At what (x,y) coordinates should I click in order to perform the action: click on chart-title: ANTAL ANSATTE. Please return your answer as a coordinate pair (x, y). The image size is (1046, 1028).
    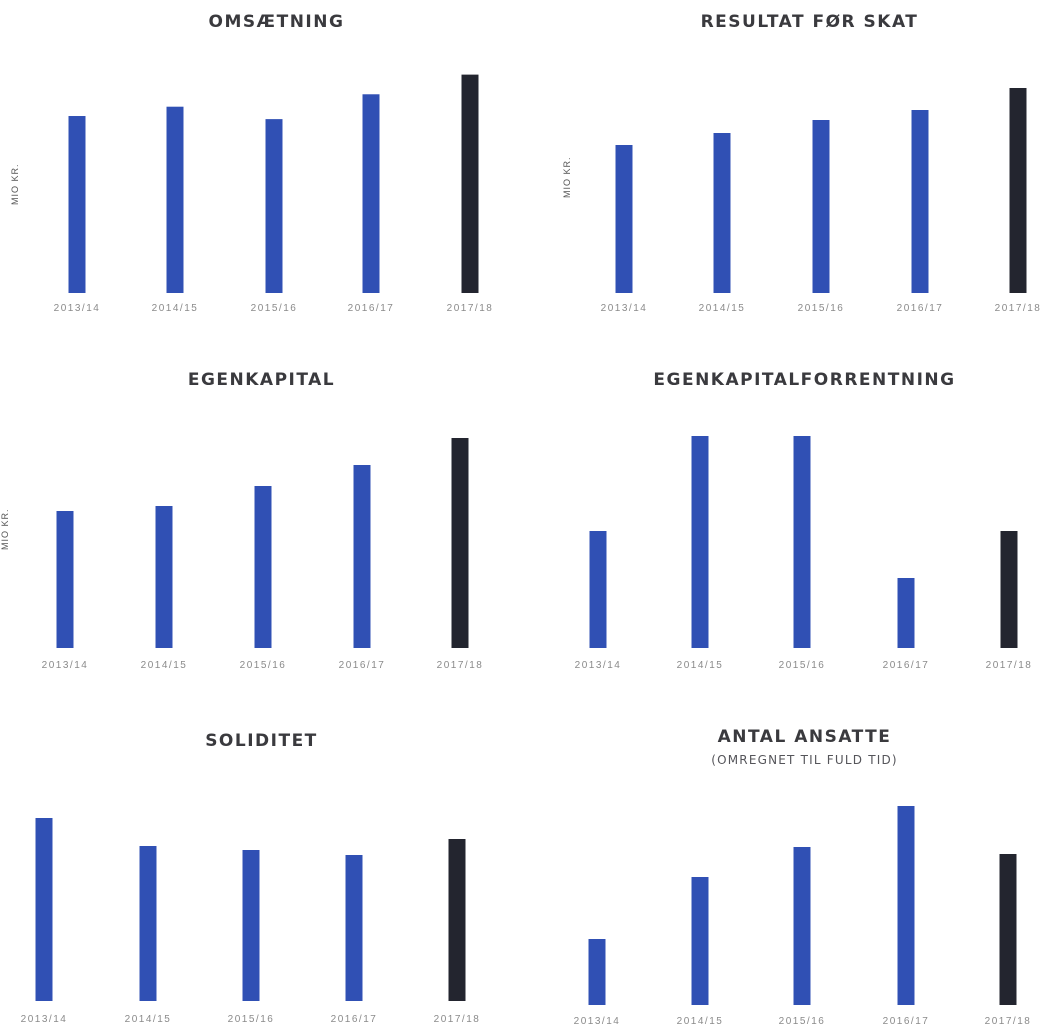
    Looking at the image, I should click on (804, 737).